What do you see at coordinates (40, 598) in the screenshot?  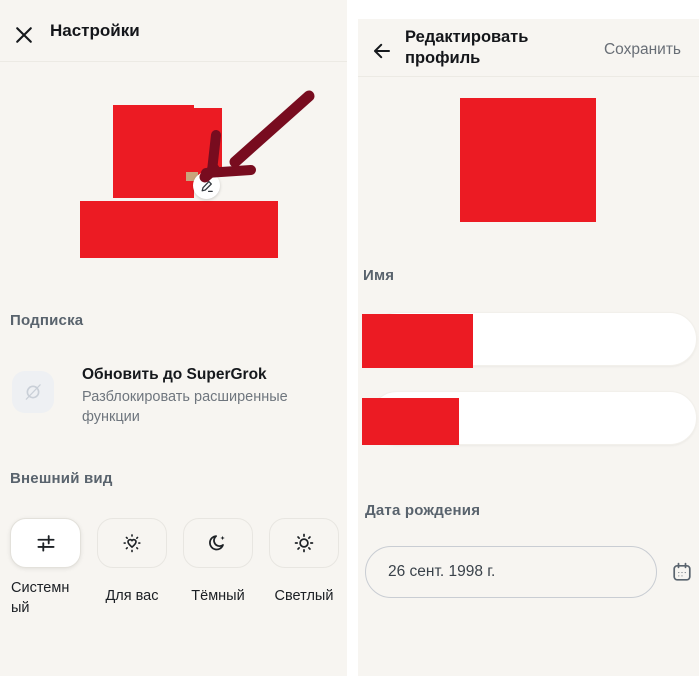 I see `theme-label-system: Системный` at bounding box center [40, 598].